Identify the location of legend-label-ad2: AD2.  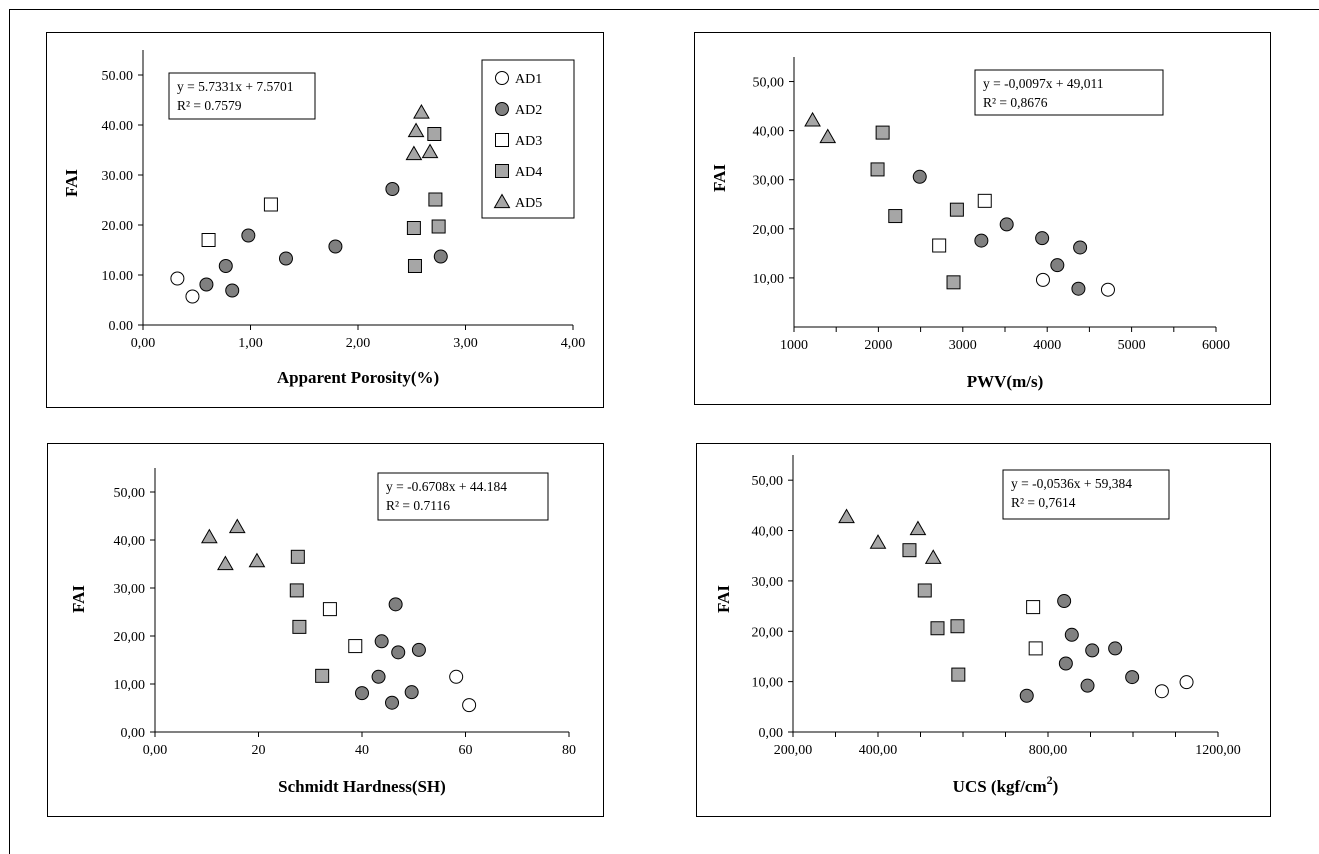
(528, 110).